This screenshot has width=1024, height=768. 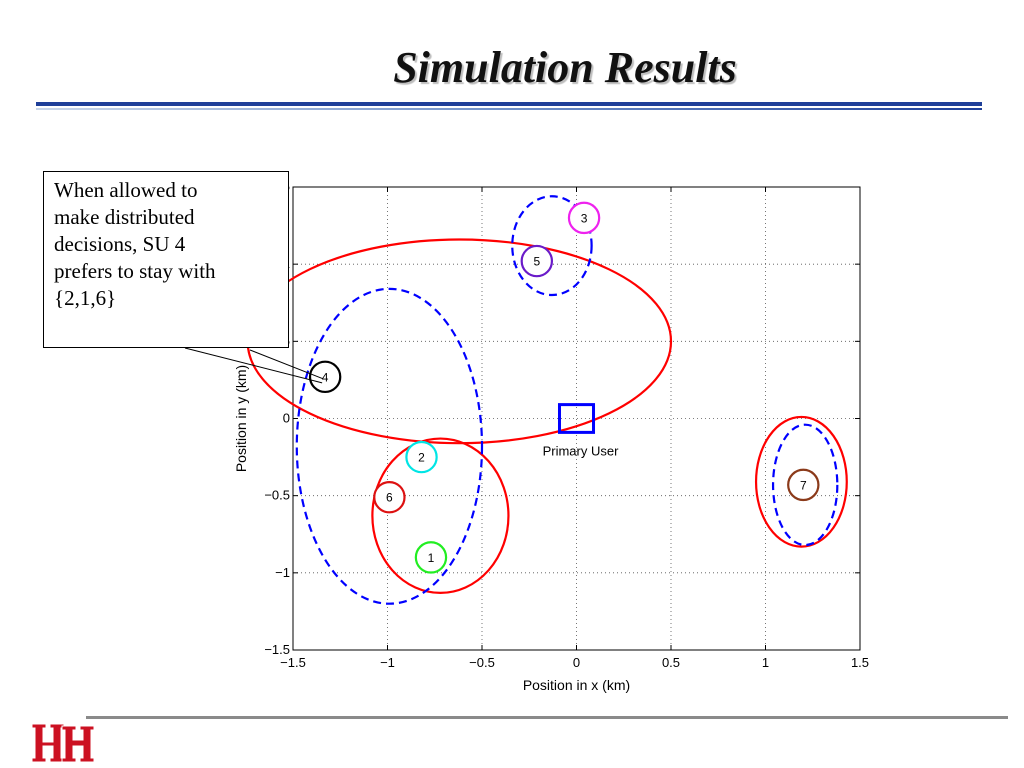 I want to click on x-tick-label: 1, so click(x=765, y=662).